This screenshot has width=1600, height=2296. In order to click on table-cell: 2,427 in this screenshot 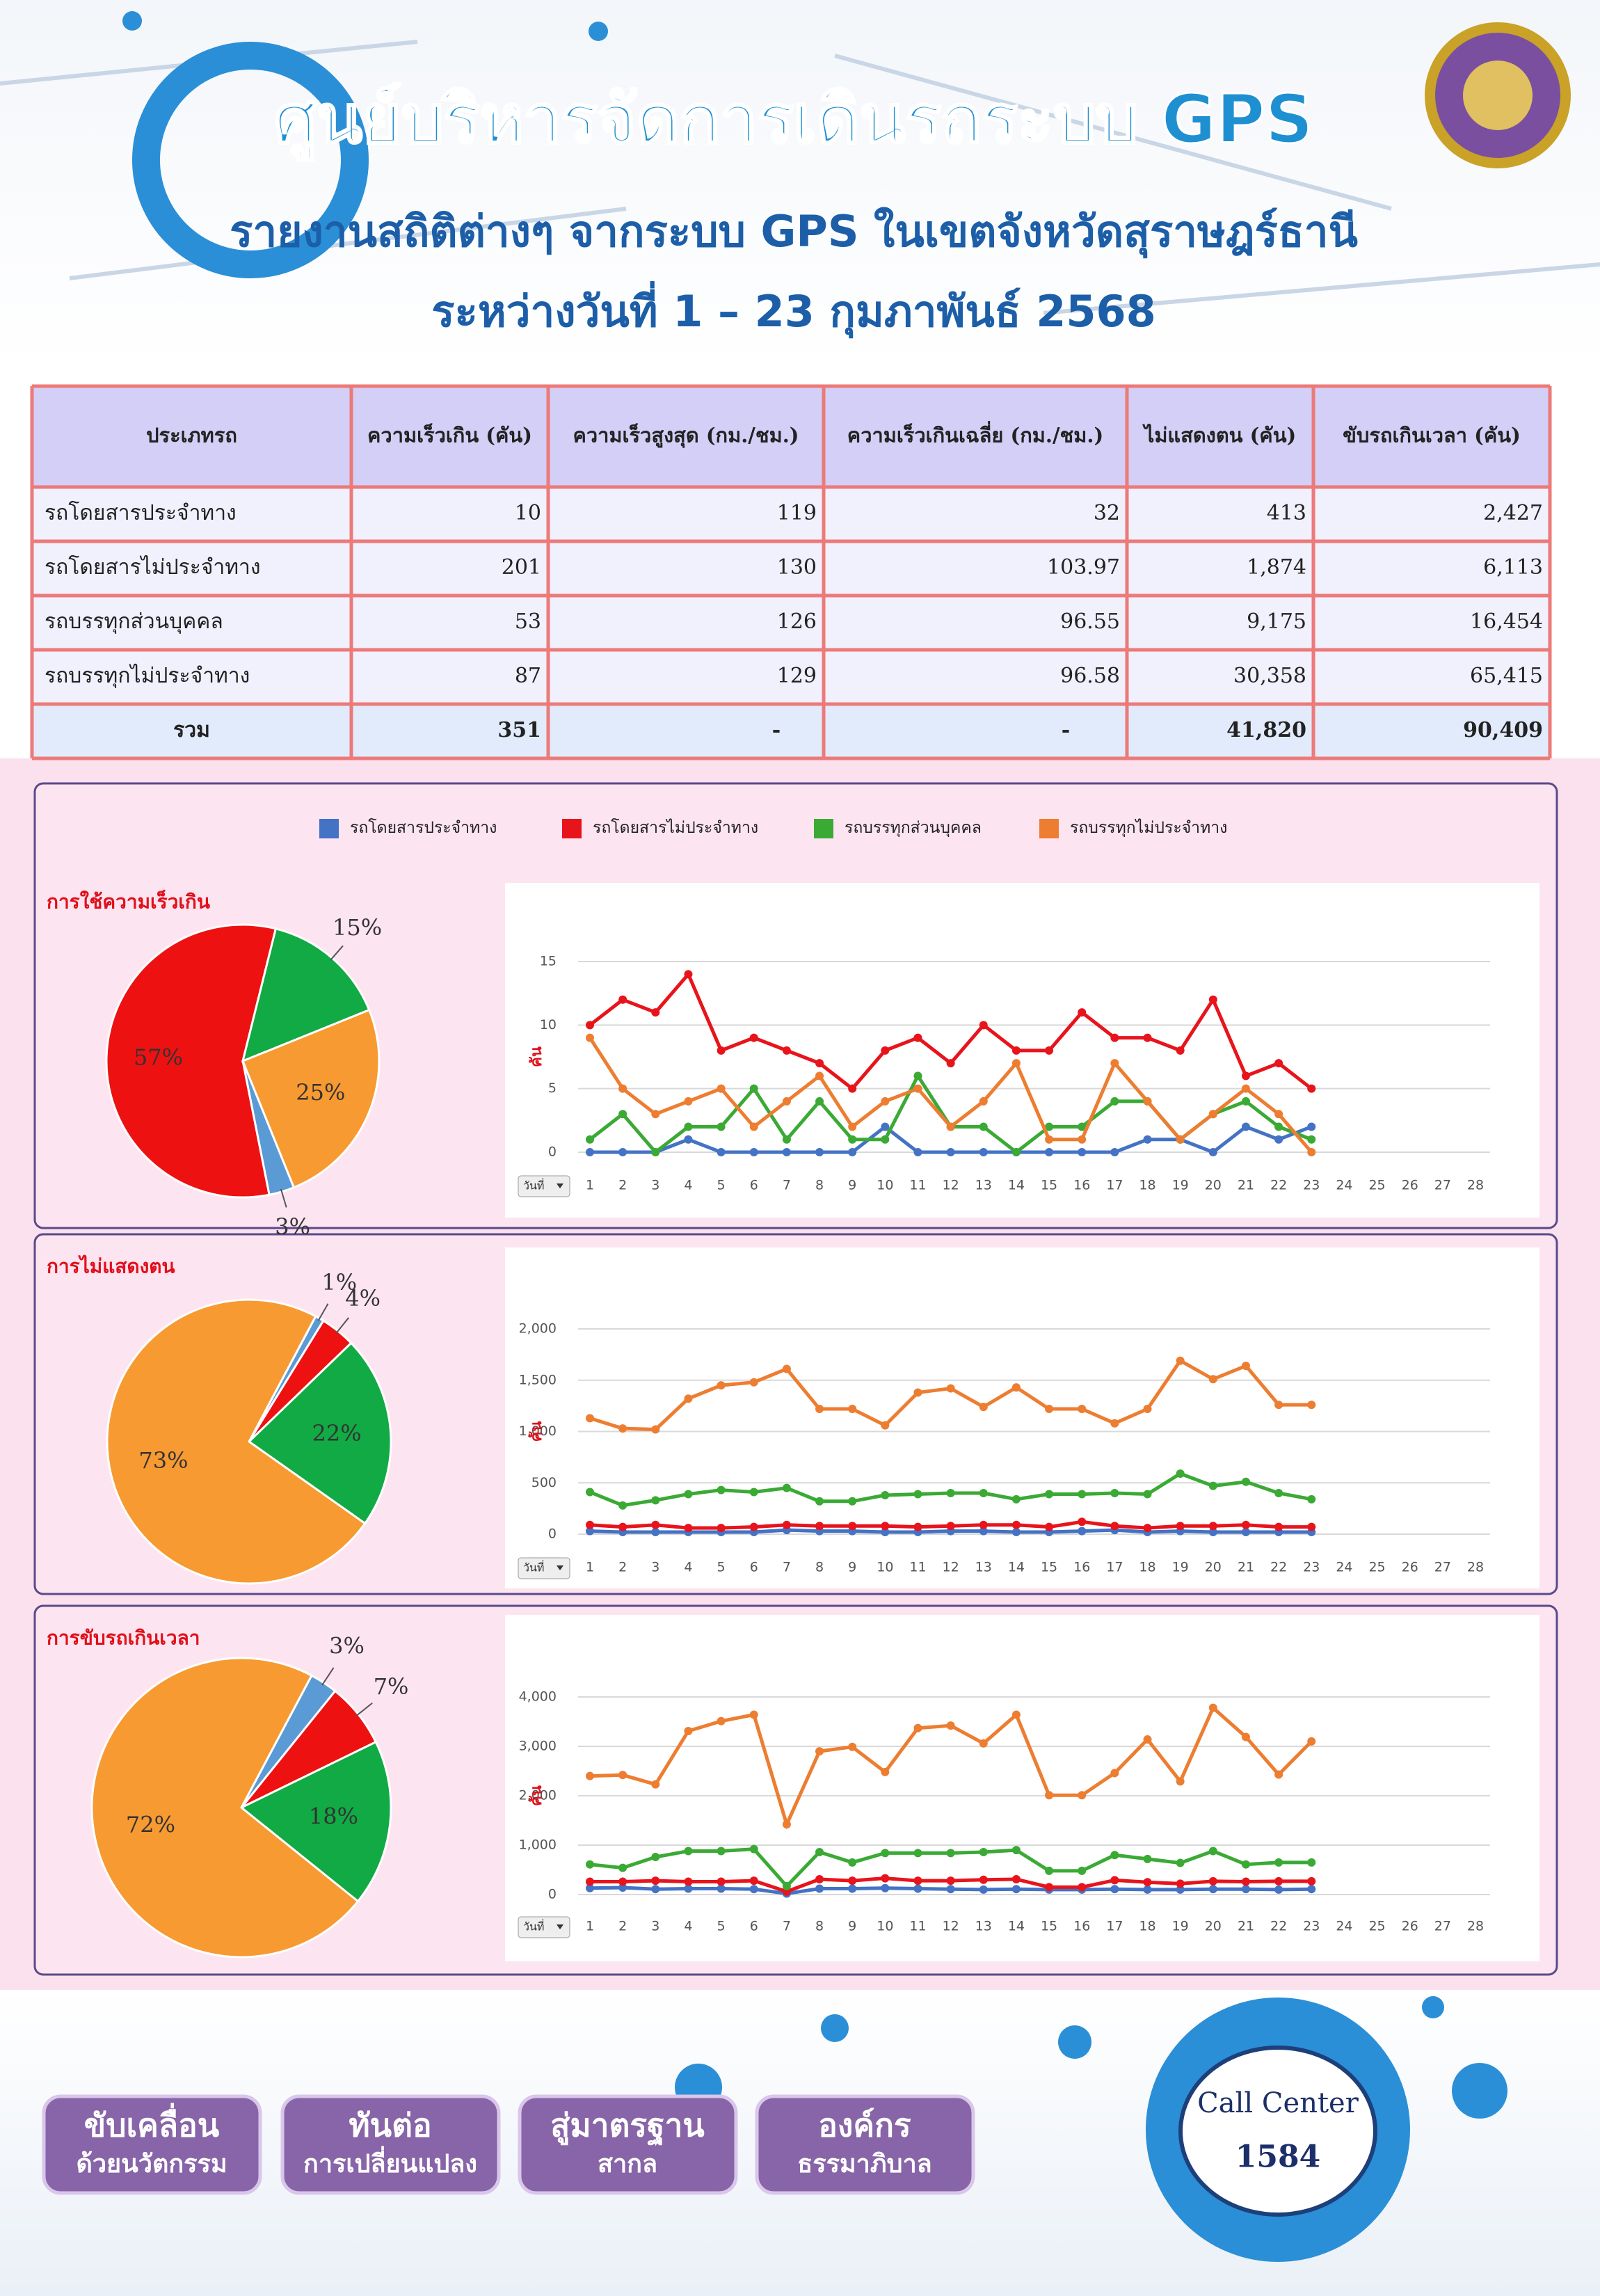, I will do `click(1513, 513)`.